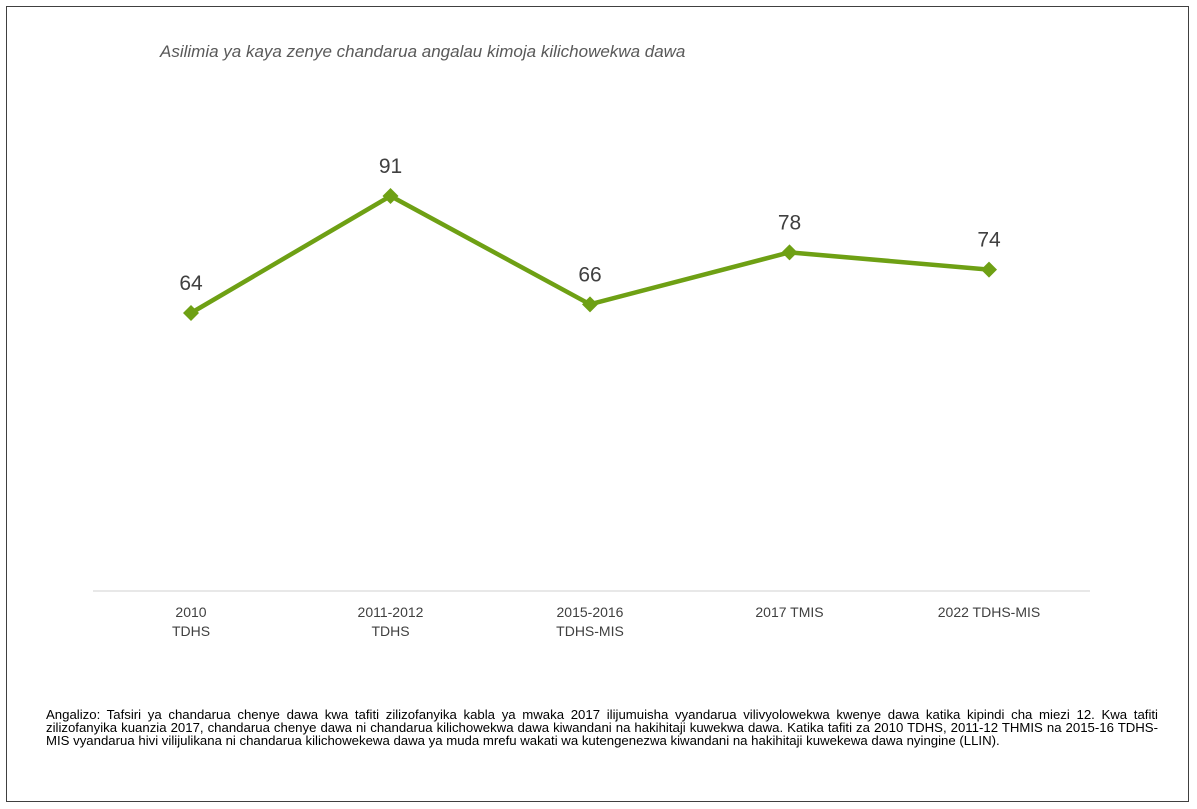 Image resolution: width=1197 pixels, height=809 pixels. I want to click on data-label: 74, so click(989, 240).